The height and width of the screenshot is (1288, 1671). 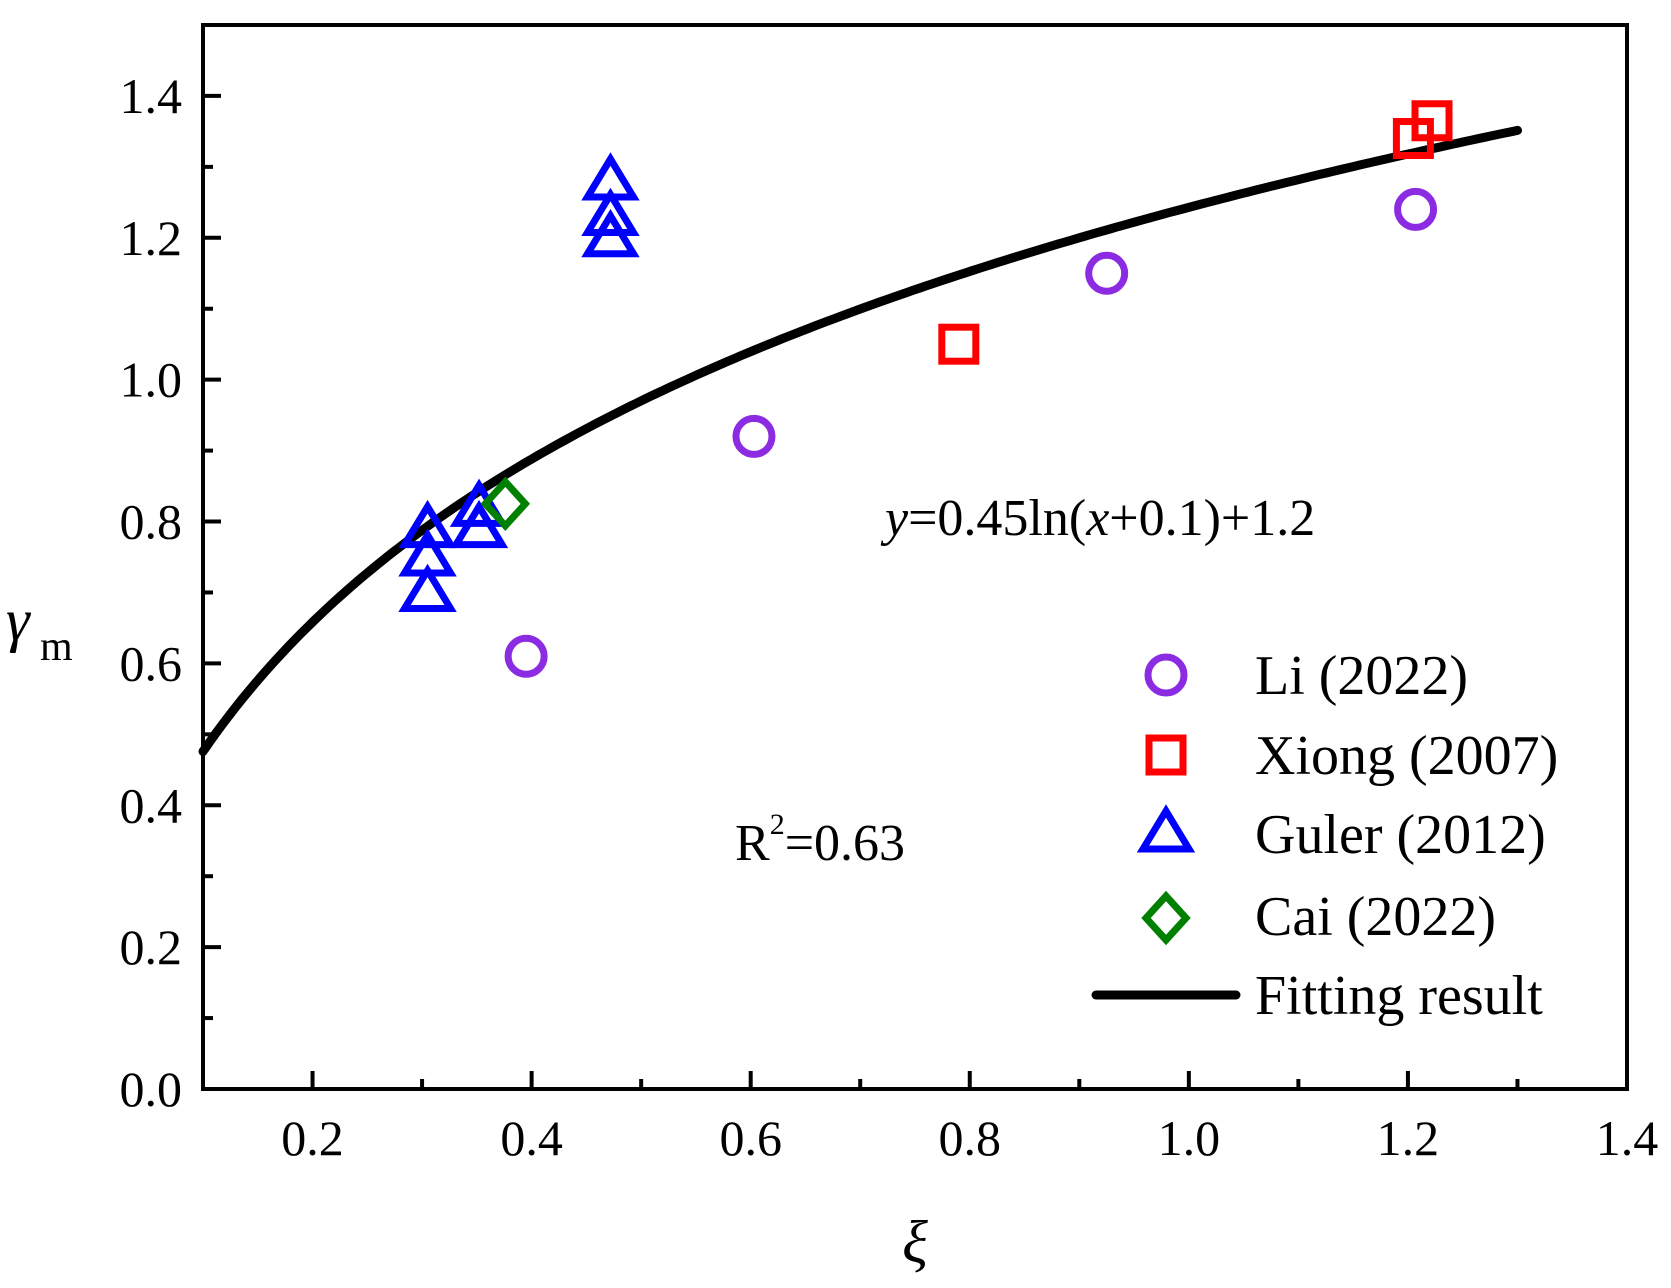 I want to click on r-squared-annotation: R2=0.63, so click(x=820, y=840).